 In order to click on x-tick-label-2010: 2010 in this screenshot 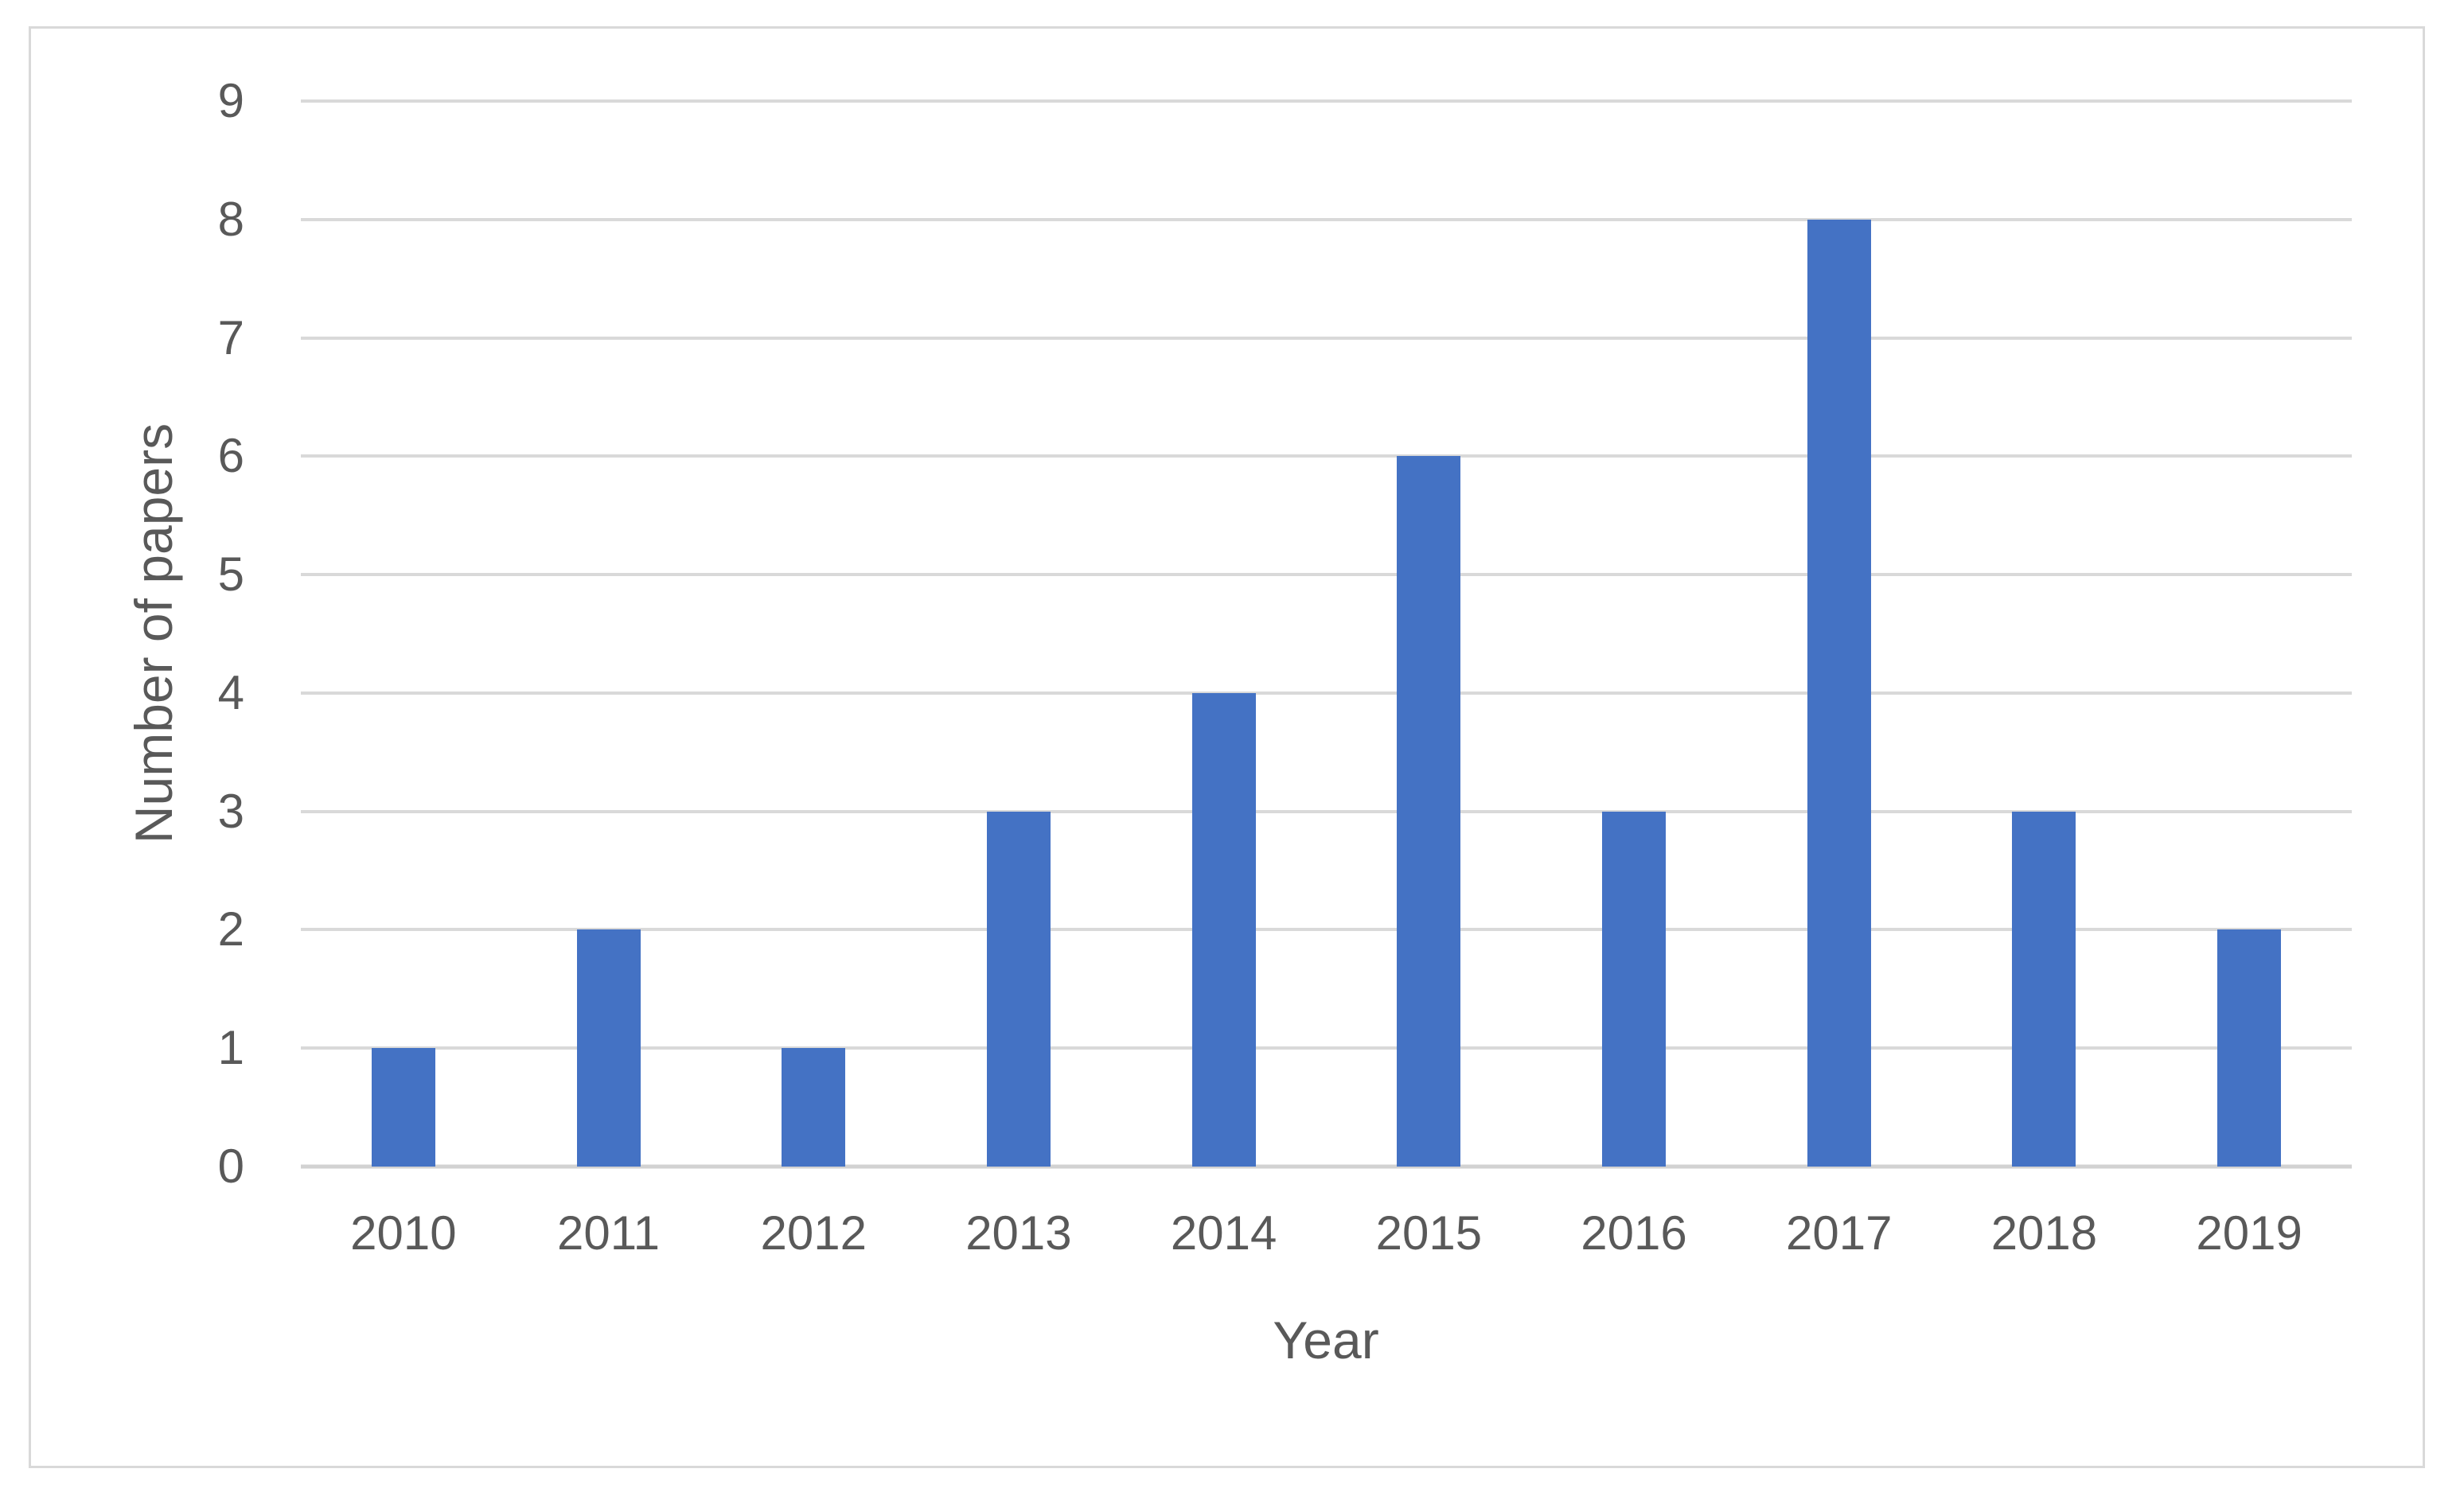, I will do `click(404, 1233)`.